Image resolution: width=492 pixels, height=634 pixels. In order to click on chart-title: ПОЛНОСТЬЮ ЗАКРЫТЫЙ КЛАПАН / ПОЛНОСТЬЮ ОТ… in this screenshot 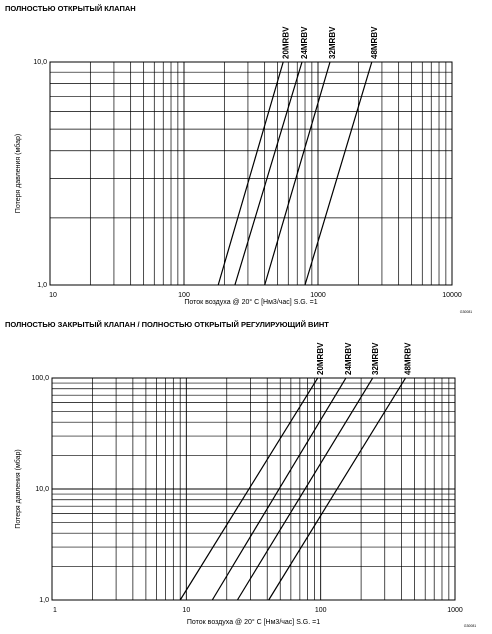, I will do `click(167, 324)`.